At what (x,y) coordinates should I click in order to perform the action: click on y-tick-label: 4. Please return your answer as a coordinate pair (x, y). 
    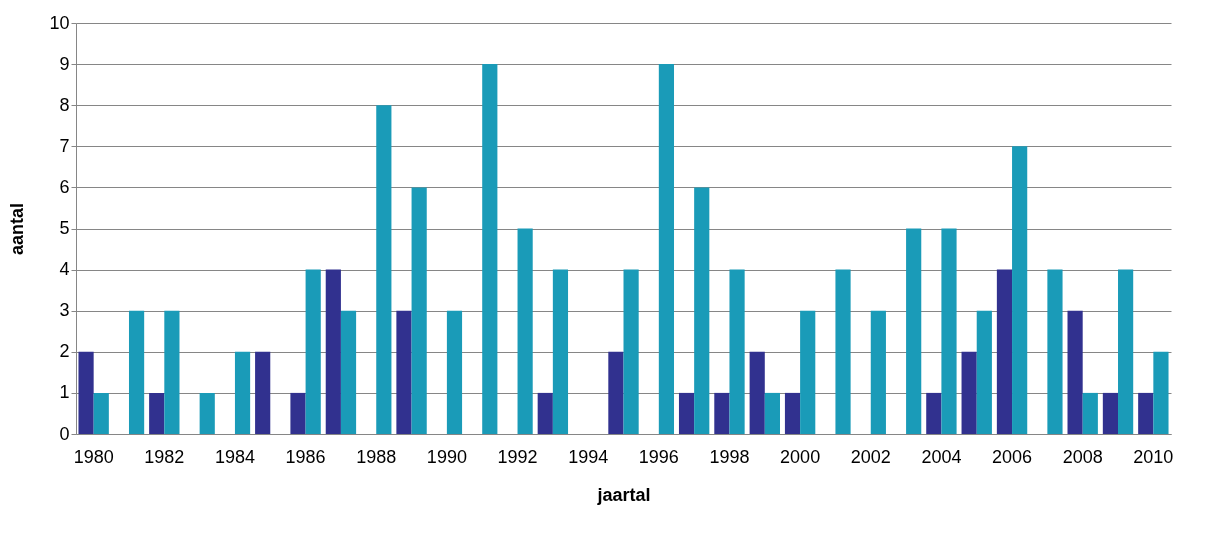
    Looking at the image, I should click on (64, 269).